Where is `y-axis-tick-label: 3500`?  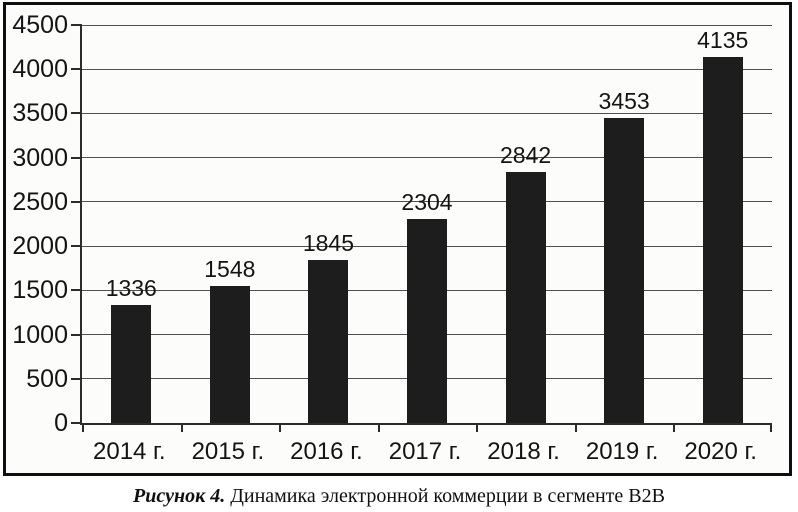 y-axis-tick-label: 3500 is located at coordinates (40, 113).